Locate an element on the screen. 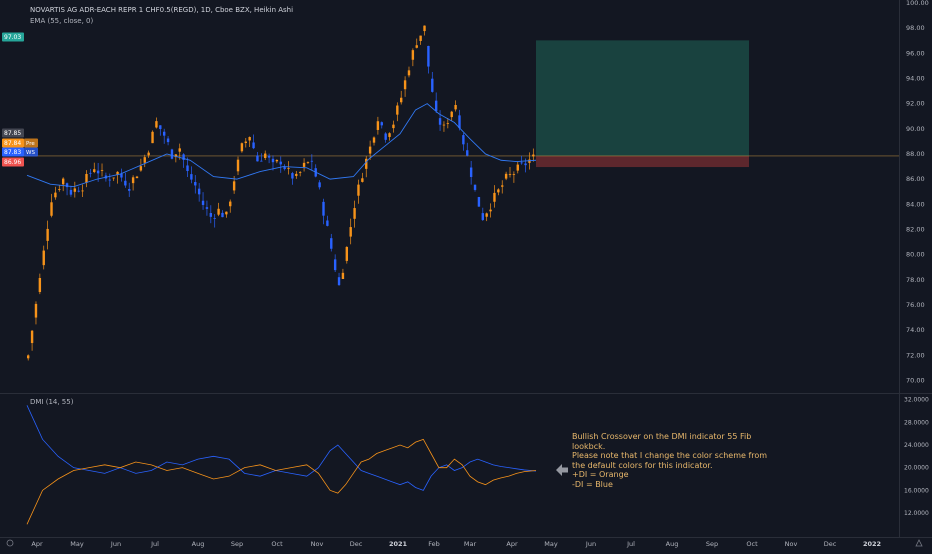 This screenshot has width=932, height=554. time-tick-label: Oct is located at coordinates (277, 544).